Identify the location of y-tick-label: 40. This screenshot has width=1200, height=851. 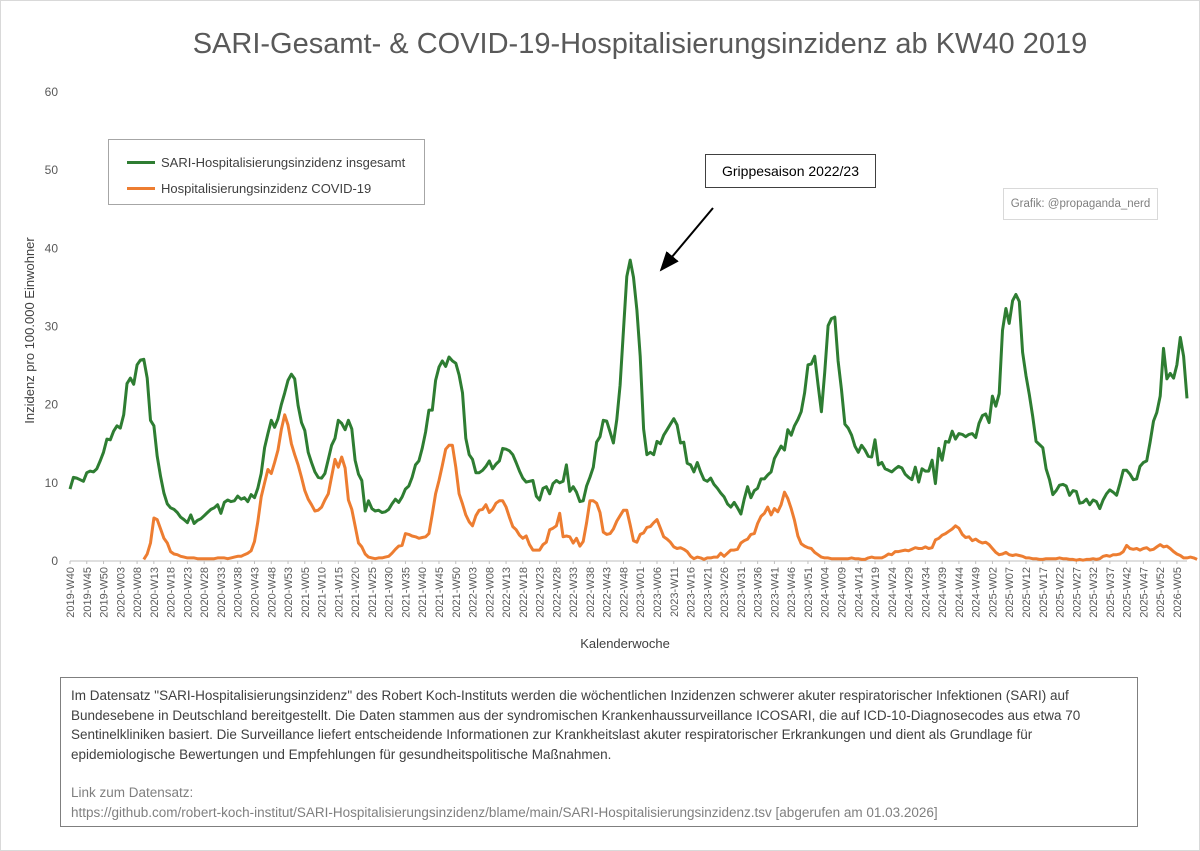
(52, 248).